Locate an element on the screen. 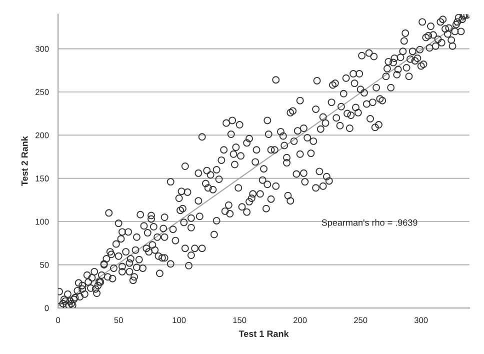 This screenshot has width=484, height=354. y-tick-label: 0 is located at coordinates (46, 308).